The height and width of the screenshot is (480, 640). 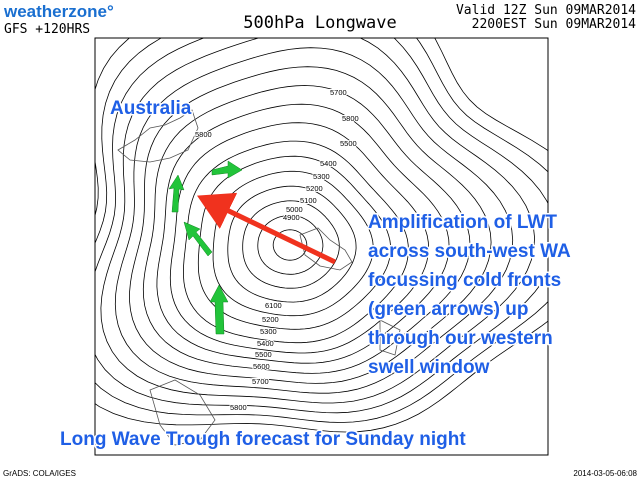 What do you see at coordinates (273, 305) in the screenshot?
I see `contour-label: 6100` at bounding box center [273, 305].